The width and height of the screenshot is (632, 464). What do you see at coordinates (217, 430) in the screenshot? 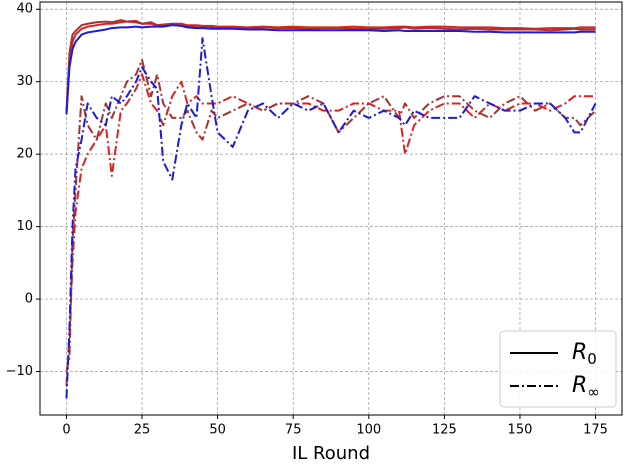
I see `x-tick-label: 50` at bounding box center [217, 430].